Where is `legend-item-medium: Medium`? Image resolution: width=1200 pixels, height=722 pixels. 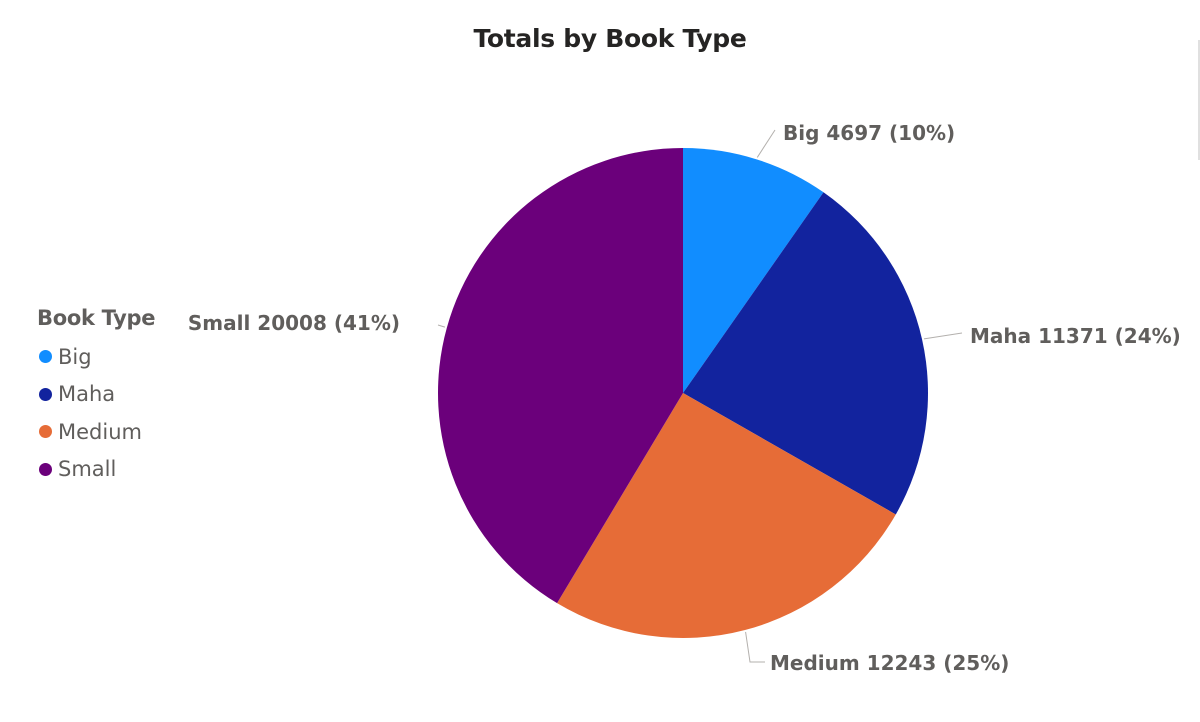
legend-item-medium: Medium is located at coordinates (96, 432).